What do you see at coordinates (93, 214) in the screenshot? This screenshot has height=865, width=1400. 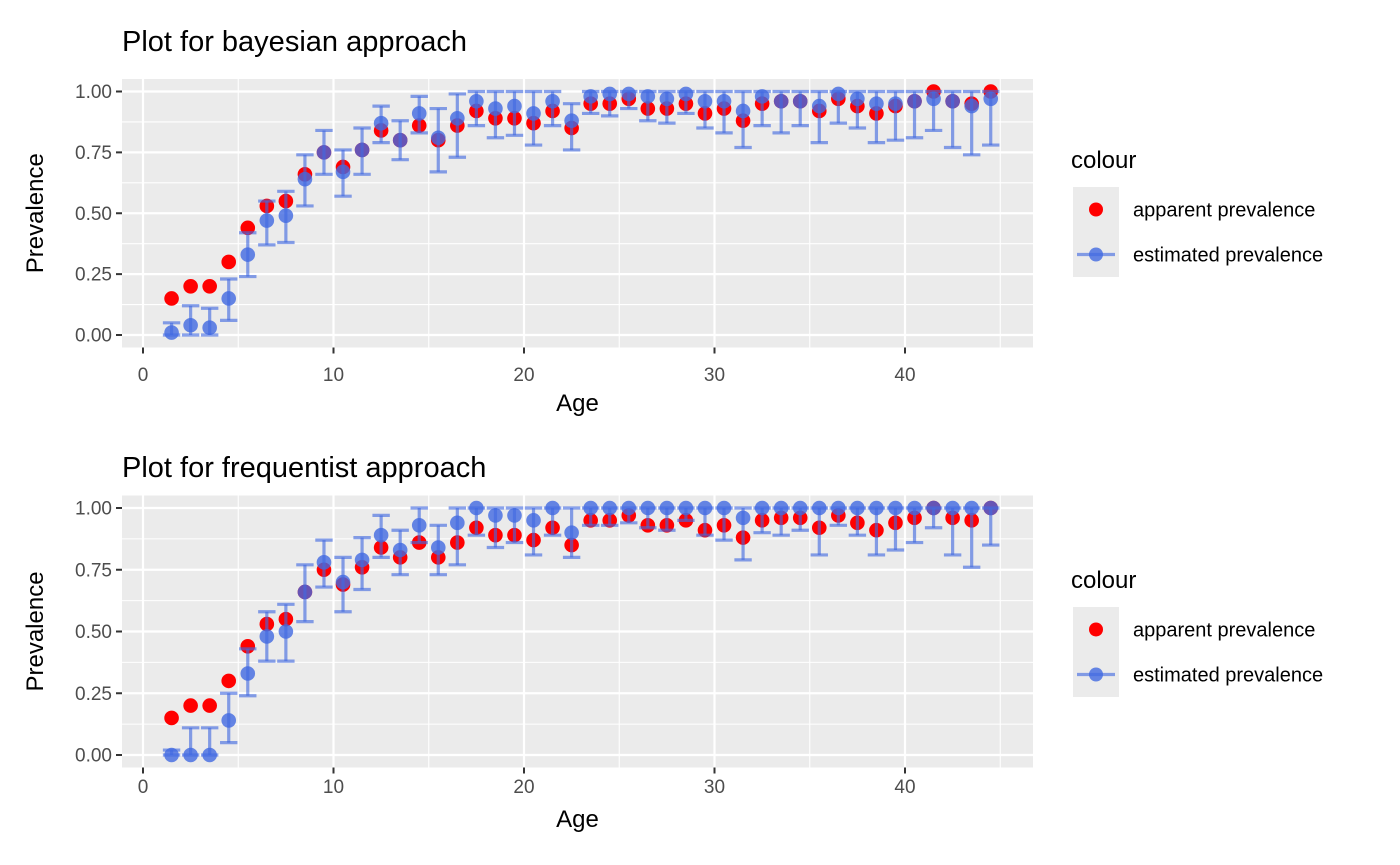 I see `y-tick-label: 0.50` at bounding box center [93, 214].